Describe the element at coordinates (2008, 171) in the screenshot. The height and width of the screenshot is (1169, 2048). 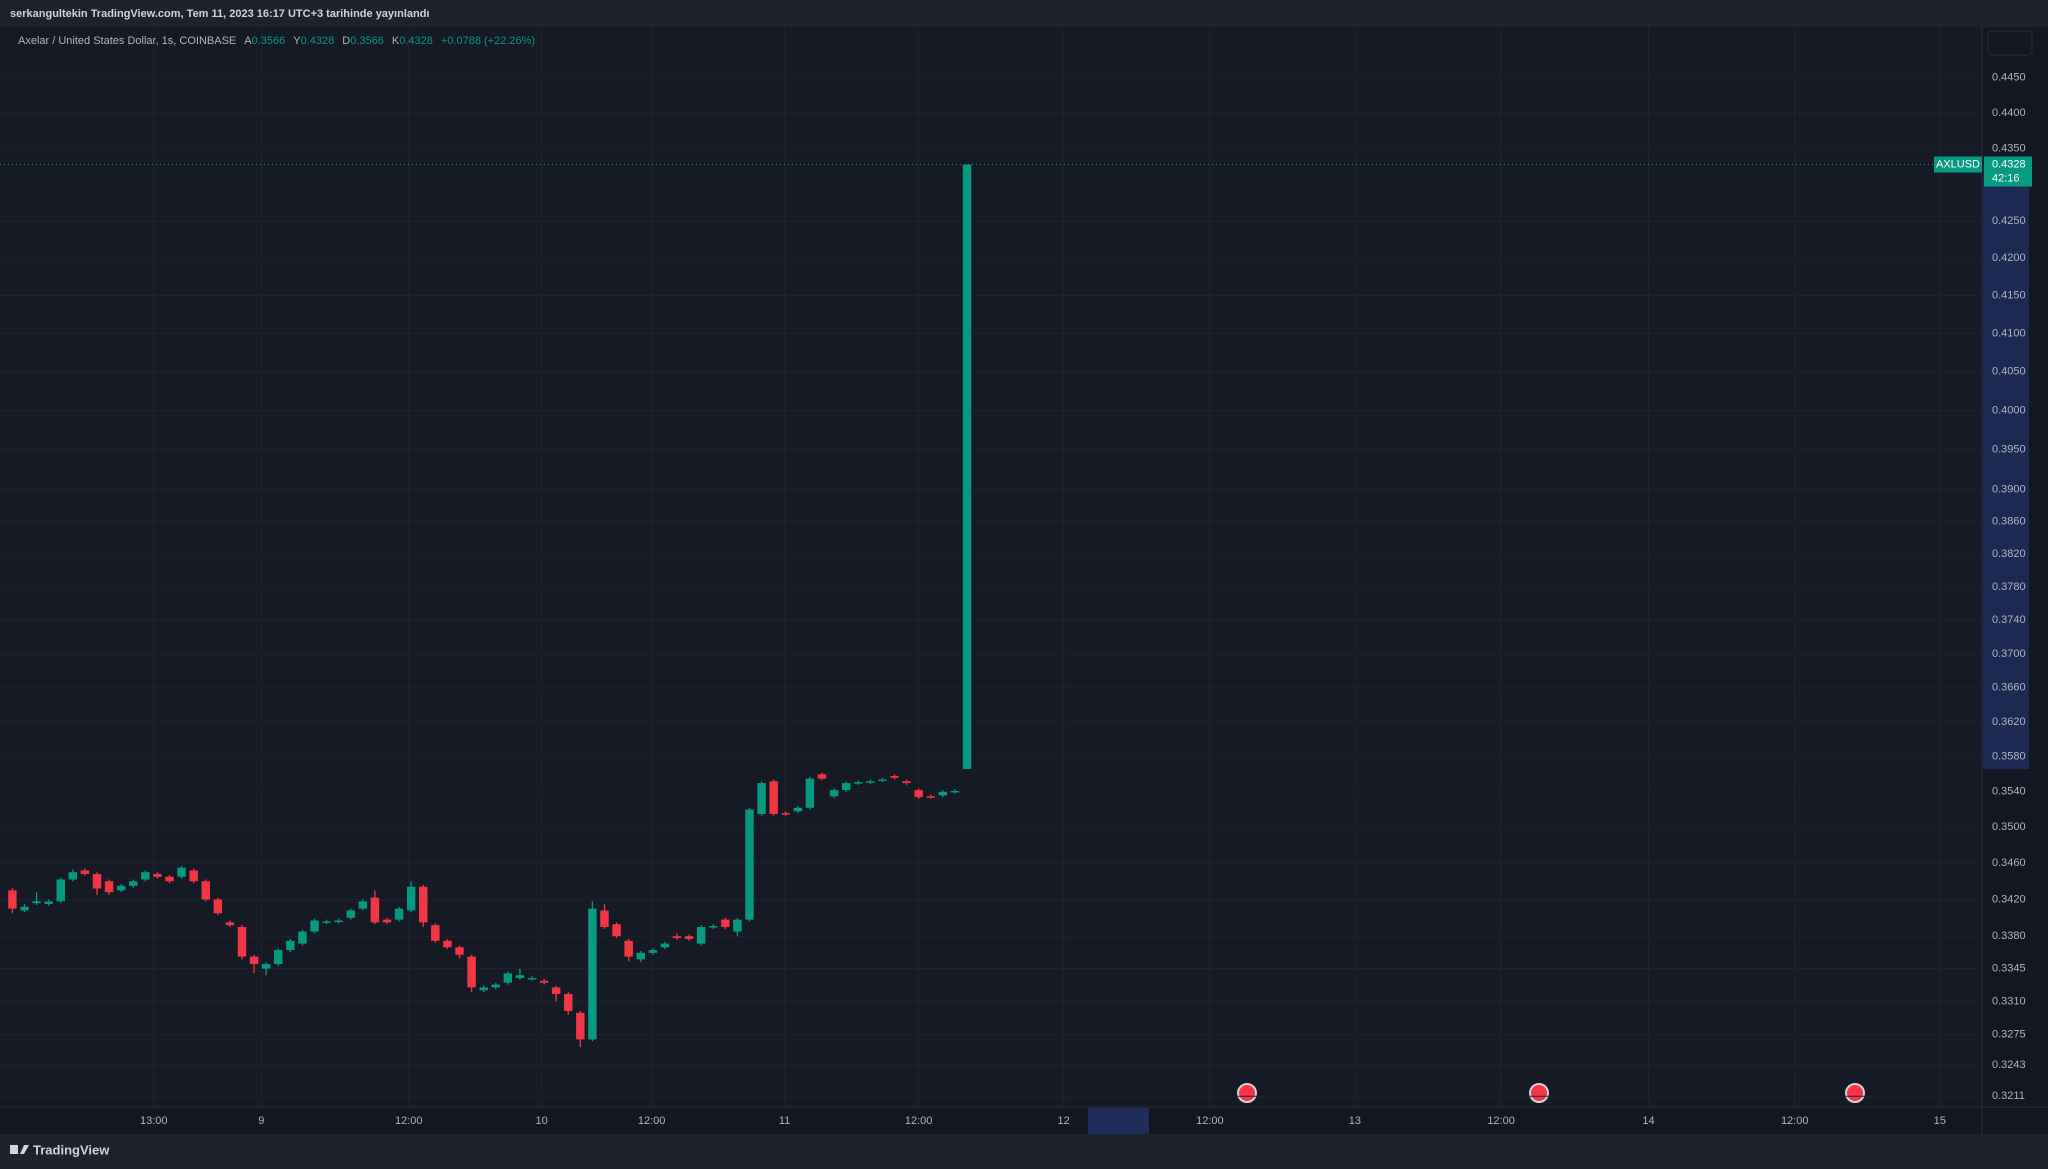
I see `price-tag` at that location.